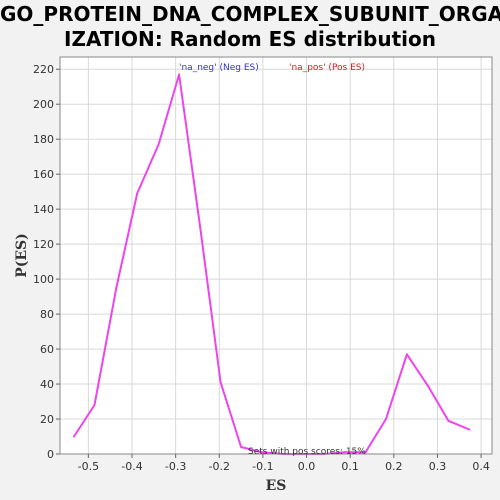 This screenshot has width=500, height=500. I want to click on x-tick-label: 0.2, so click(394, 466).